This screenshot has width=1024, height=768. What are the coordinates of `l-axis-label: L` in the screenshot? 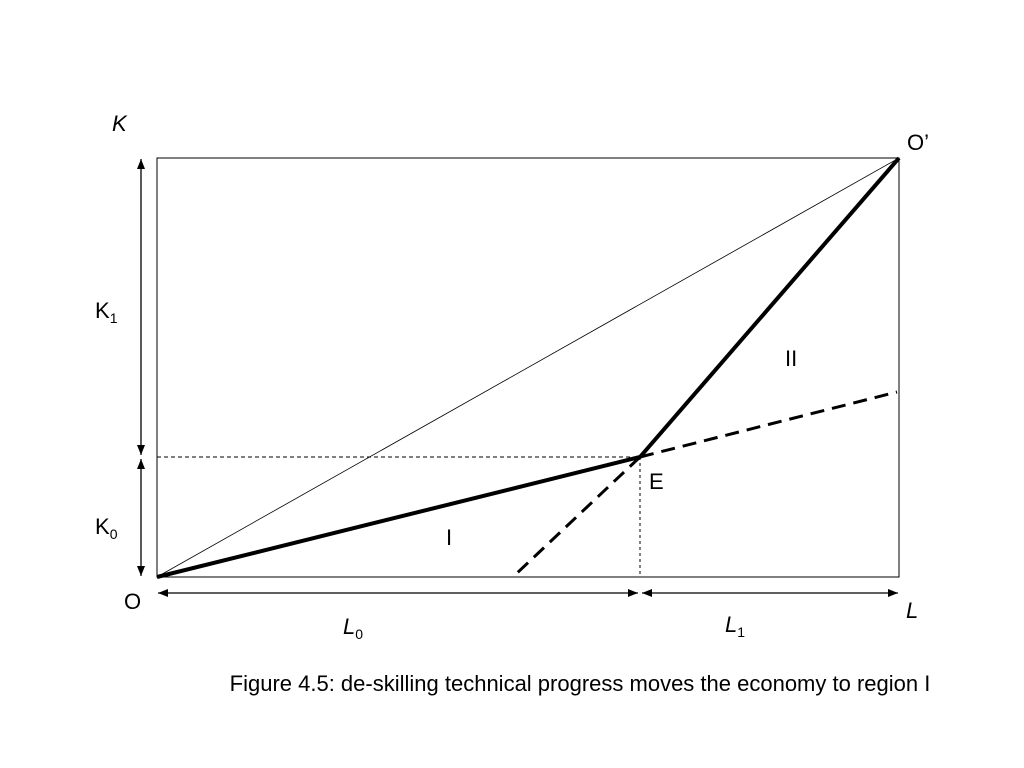 It's located at (912, 610).